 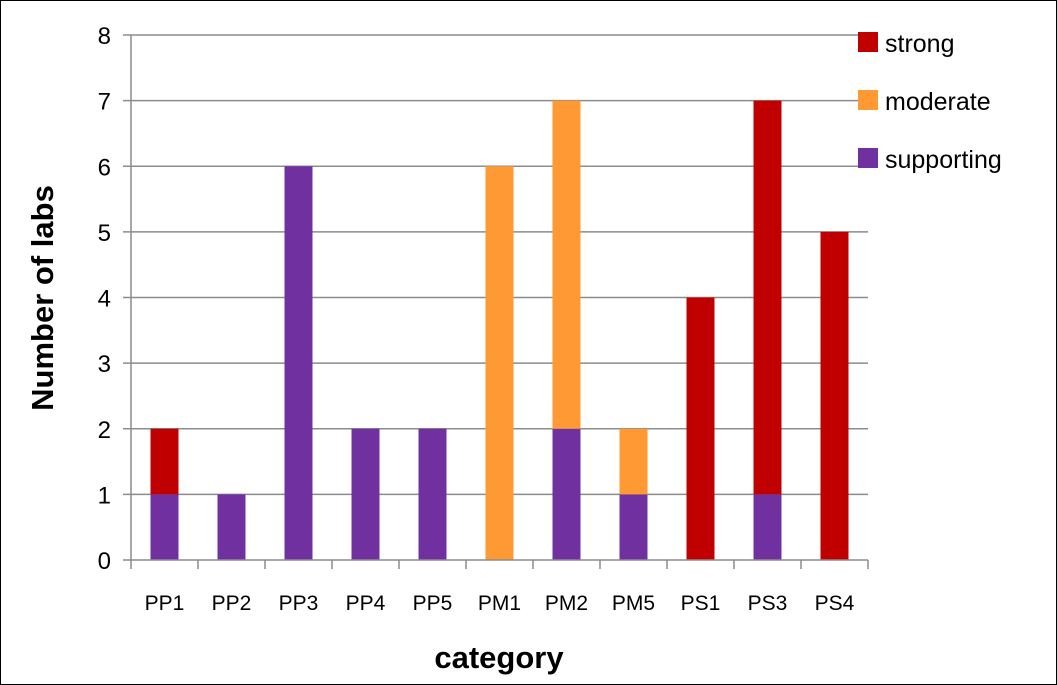 I want to click on bar-segment-strong-ps3, so click(x=767, y=297).